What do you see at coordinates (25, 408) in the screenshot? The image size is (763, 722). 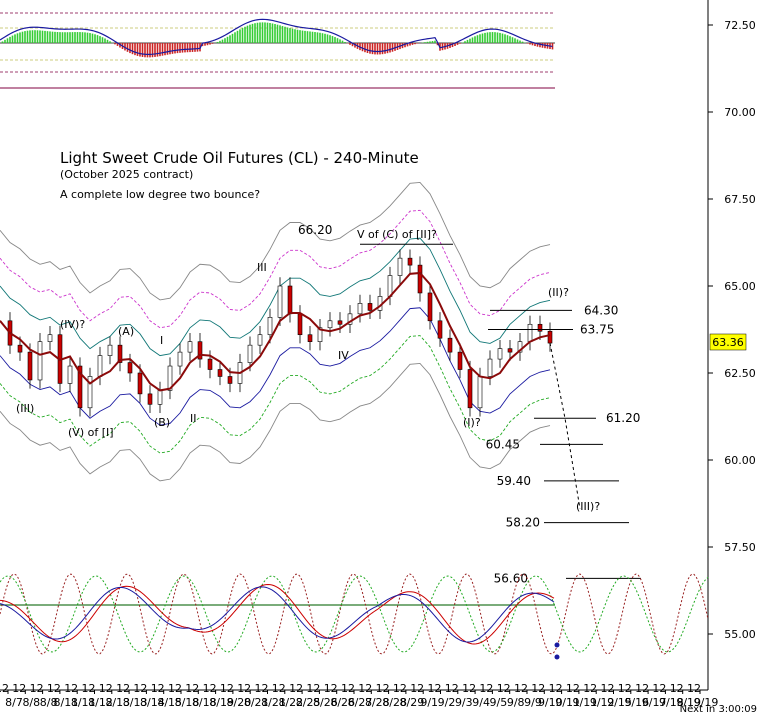 I see `wave-label: (III)` at bounding box center [25, 408].